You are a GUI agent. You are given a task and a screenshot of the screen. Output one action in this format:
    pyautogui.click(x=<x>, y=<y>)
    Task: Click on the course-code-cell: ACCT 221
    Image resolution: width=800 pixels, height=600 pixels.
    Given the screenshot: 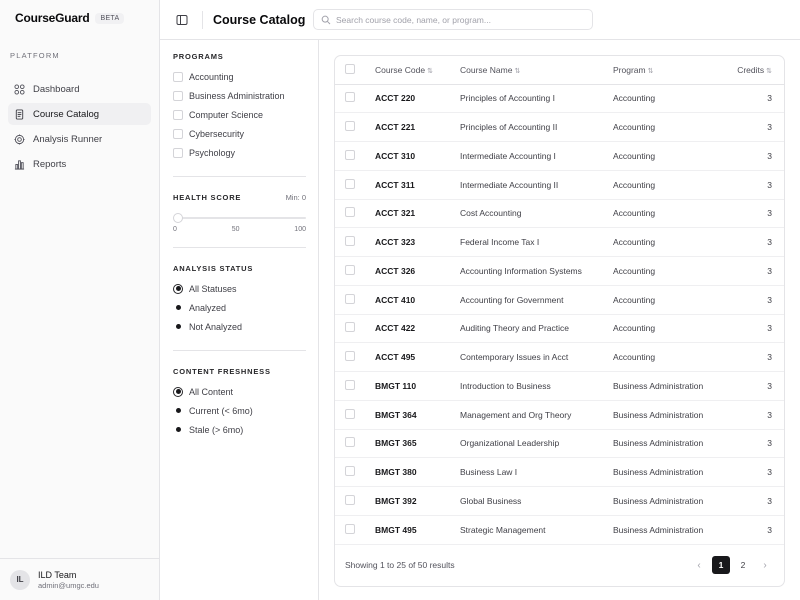 What is the action you would take?
    pyautogui.click(x=417, y=127)
    